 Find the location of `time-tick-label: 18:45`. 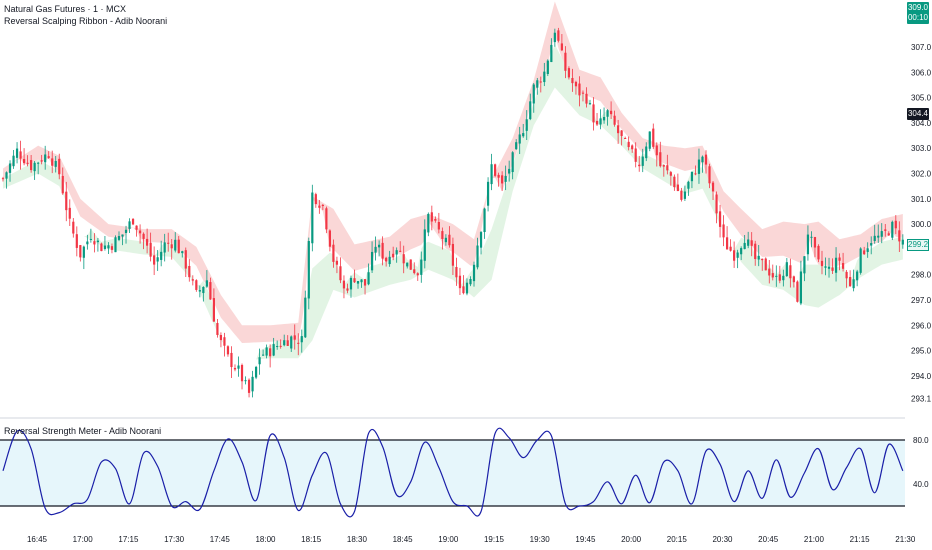

time-tick-label: 18:45 is located at coordinates (403, 539).